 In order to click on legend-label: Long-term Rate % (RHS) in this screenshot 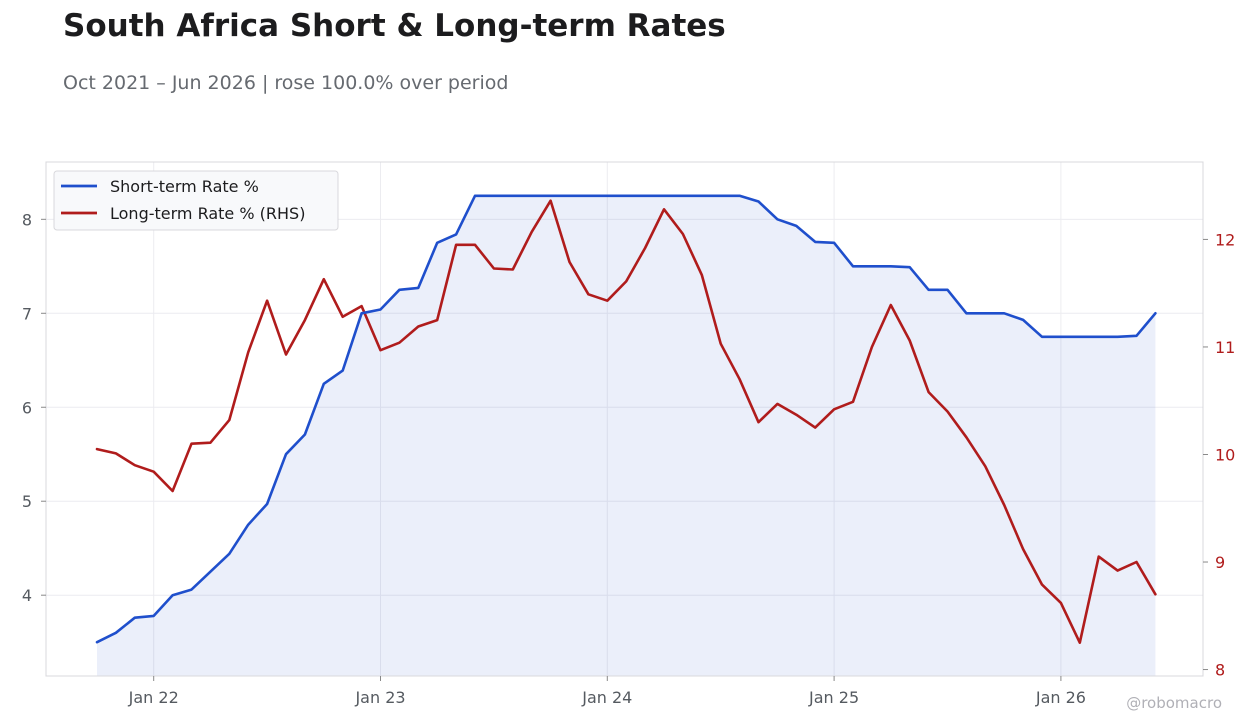, I will do `click(207, 213)`.